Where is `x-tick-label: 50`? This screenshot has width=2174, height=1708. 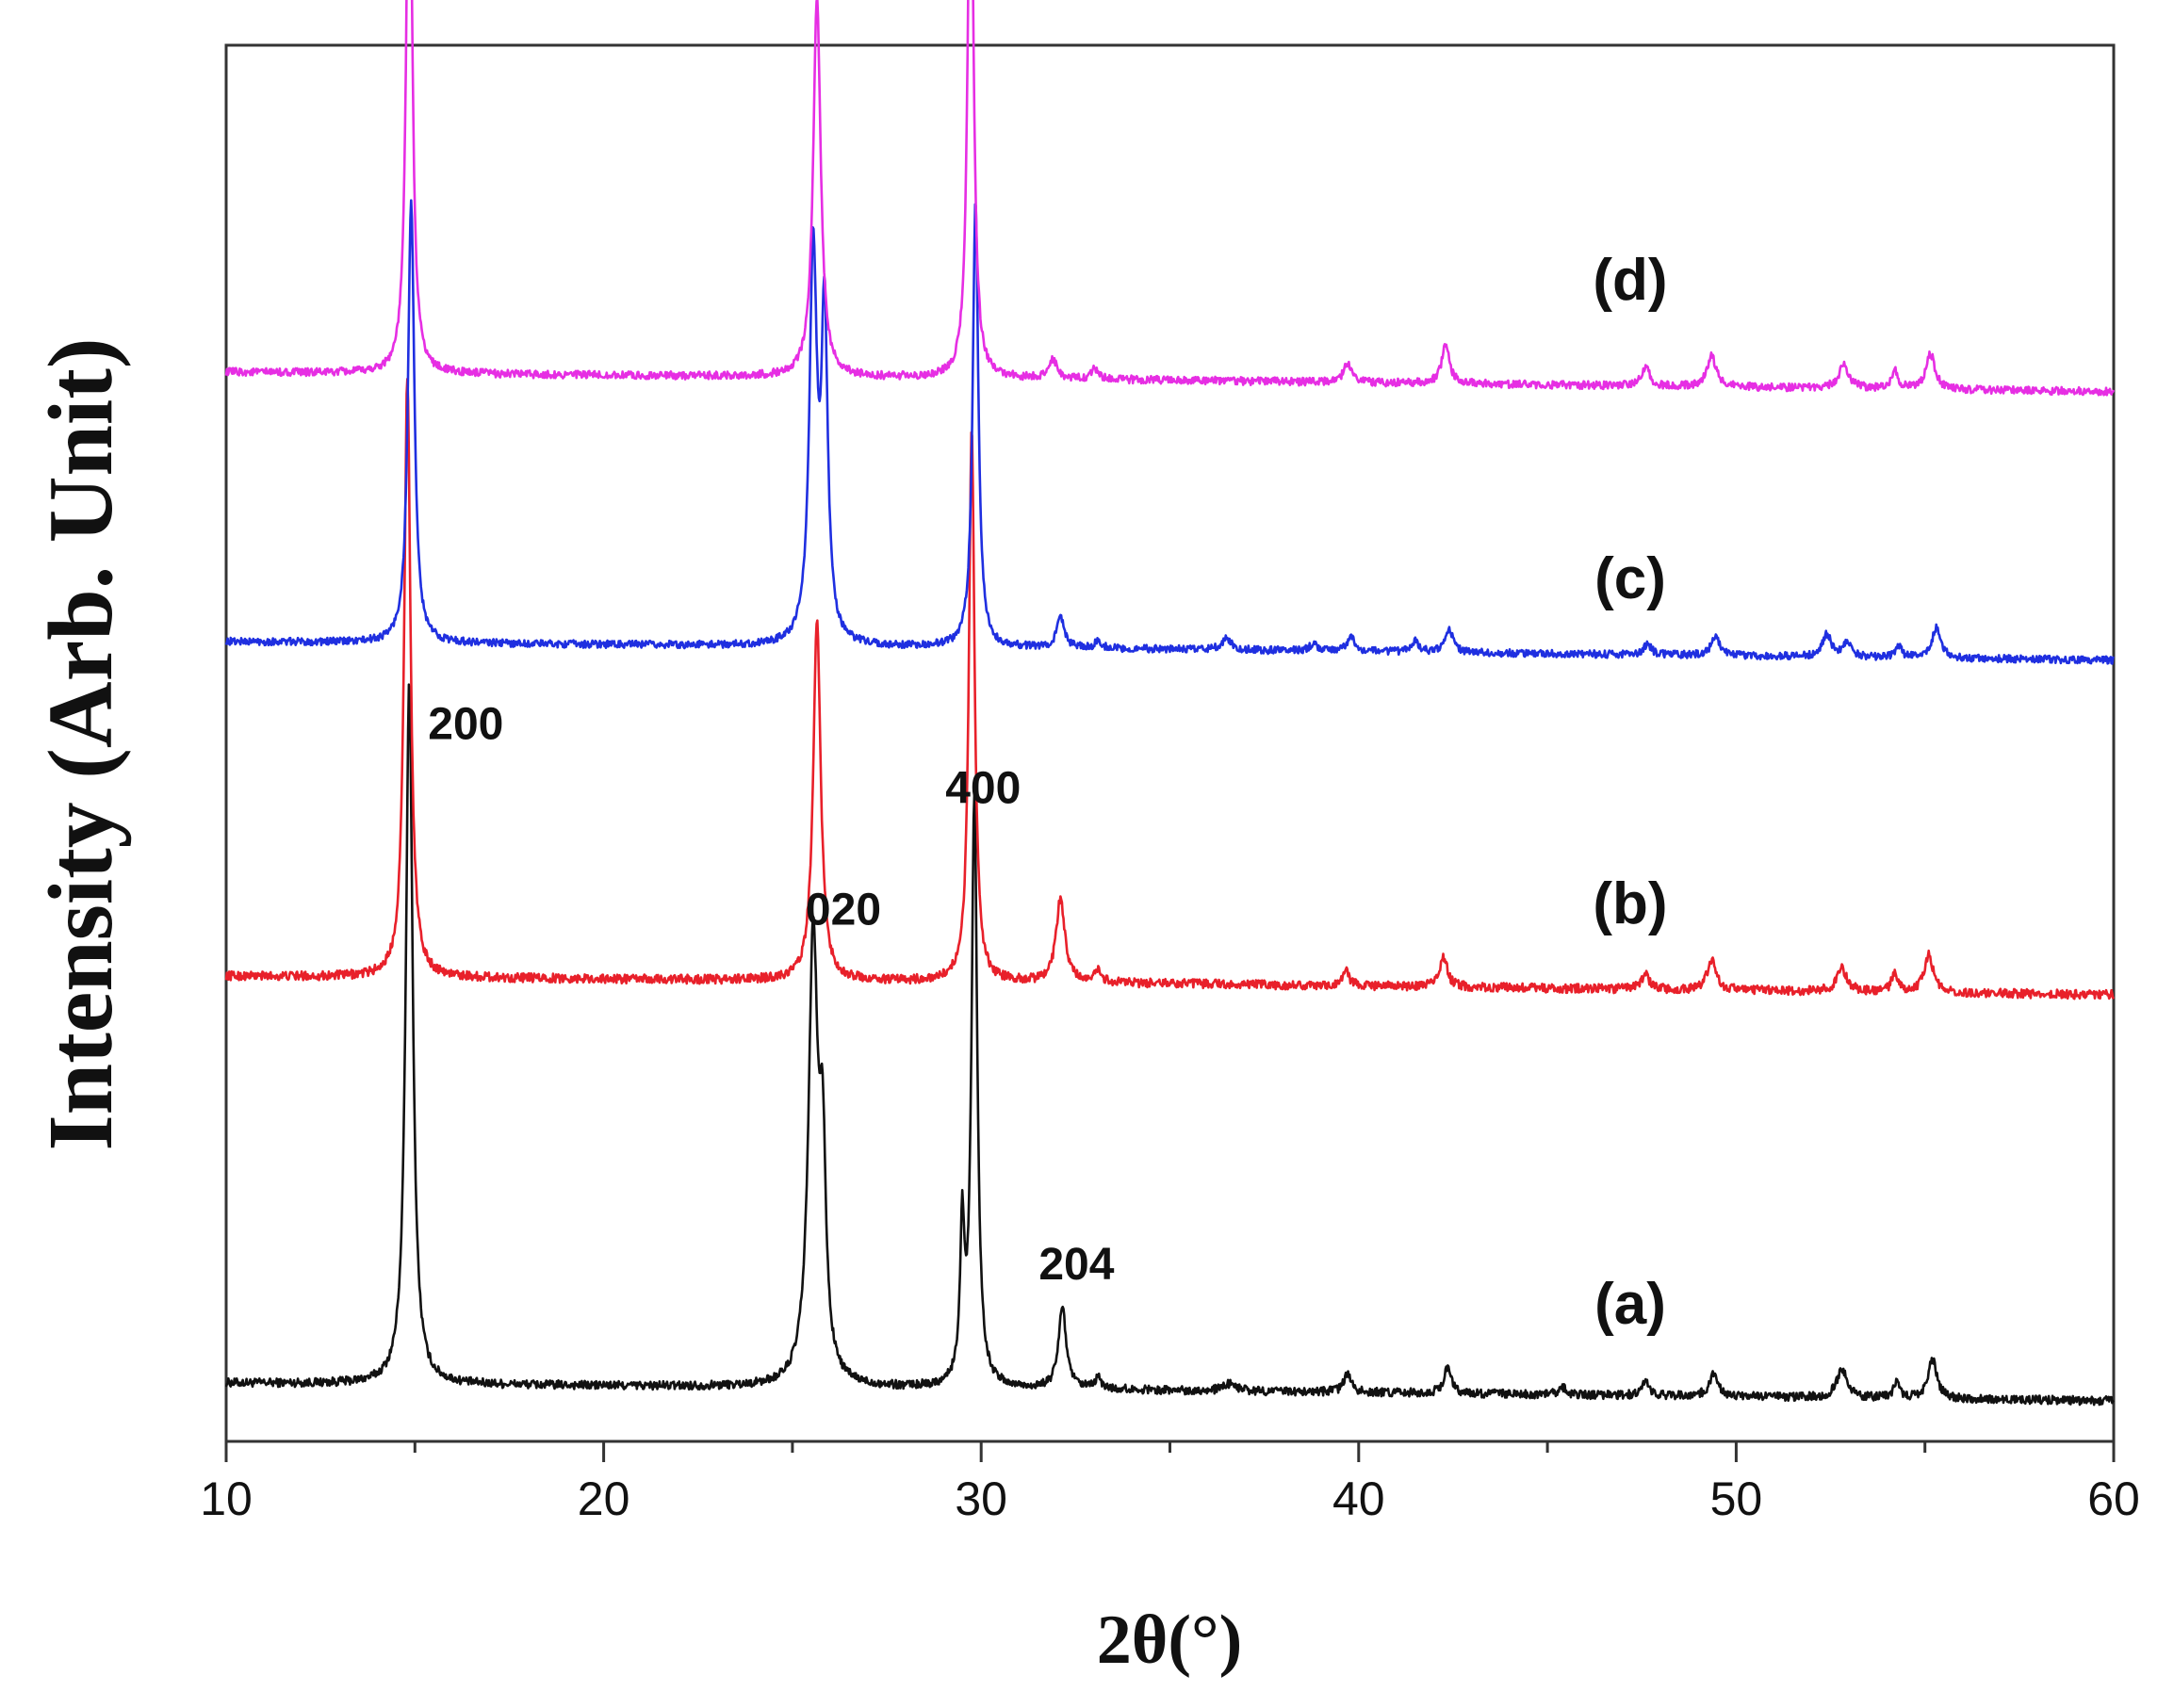 x-tick-label: 50 is located at coordinates (1737, 1498).